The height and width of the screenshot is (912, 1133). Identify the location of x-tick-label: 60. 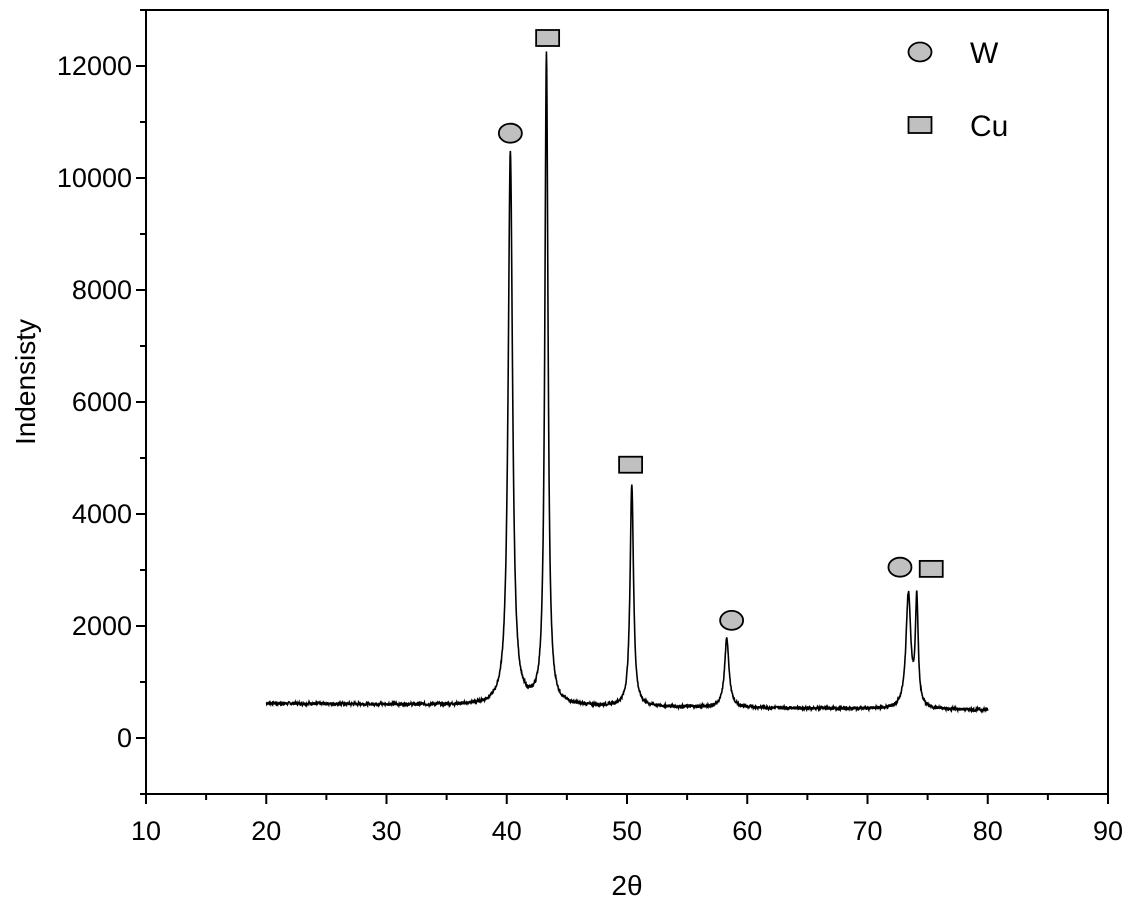
(747, 831).